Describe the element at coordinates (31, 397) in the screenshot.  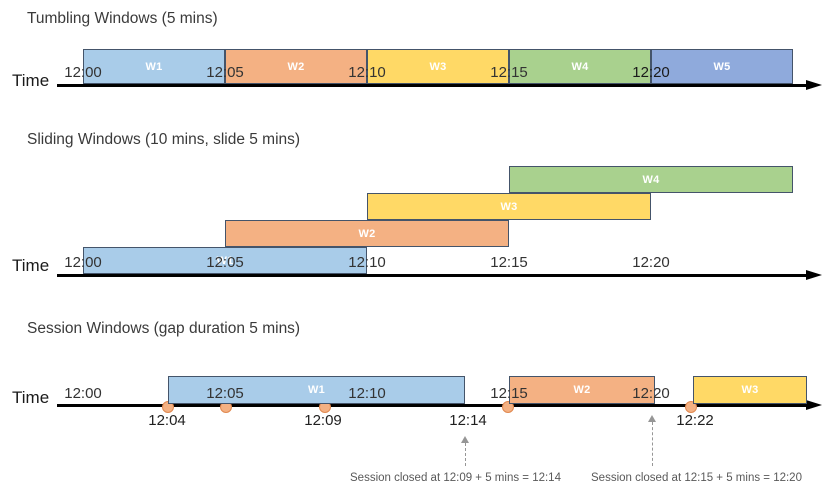
I see `session-time-axis-label: Time` at that location.